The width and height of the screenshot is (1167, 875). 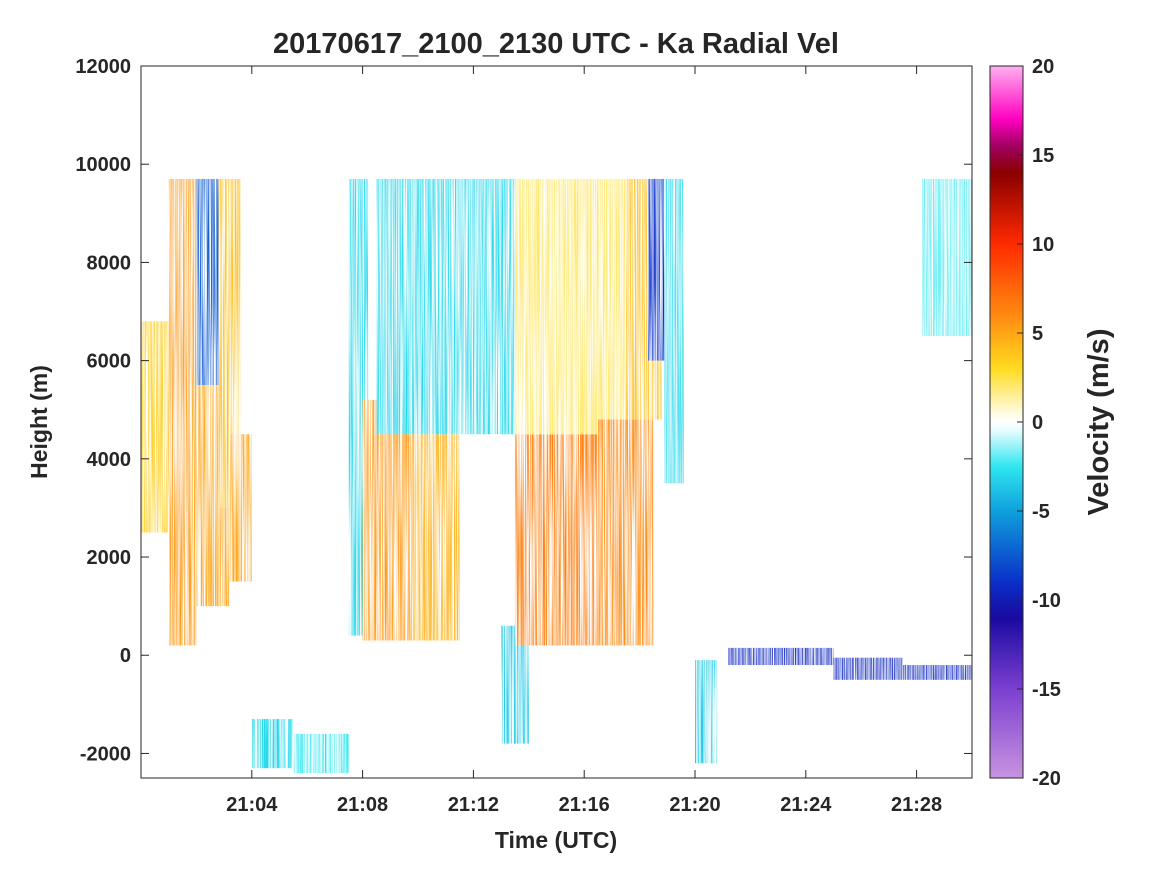 I want to click on x-tick-label: 21:12, so click(x=473, y=805).